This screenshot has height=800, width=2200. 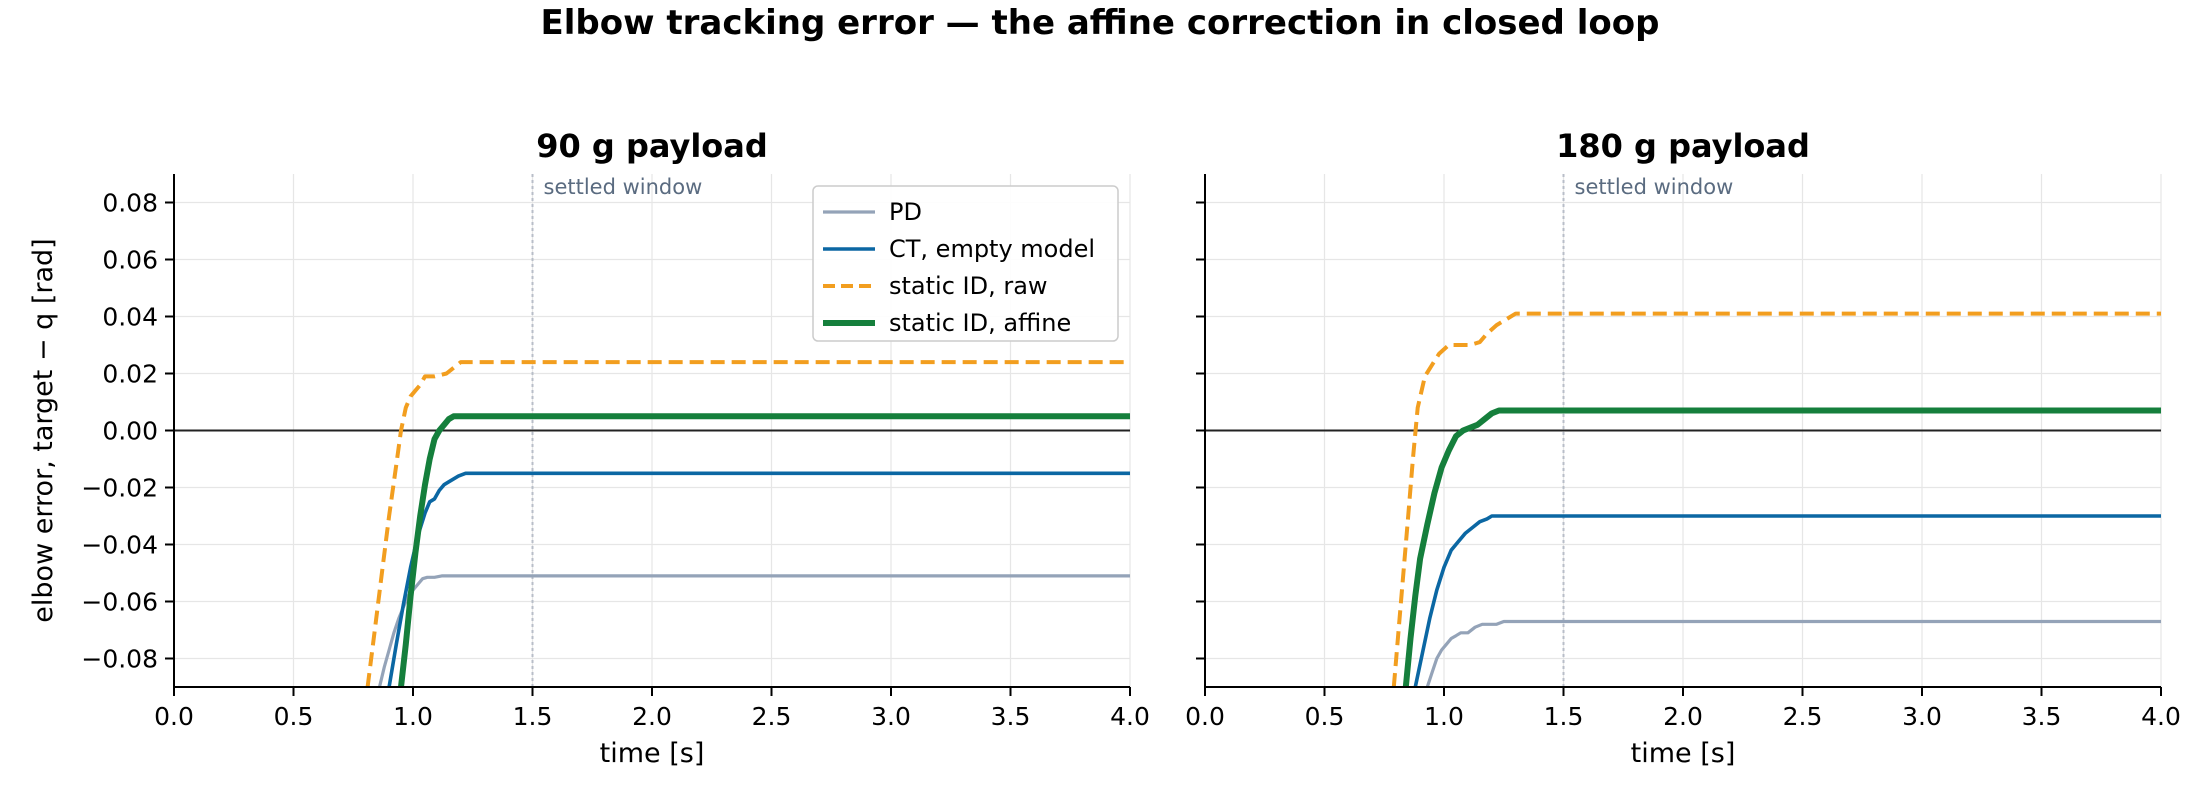 I want to click on legend-frame, so click(x=965, y=263).